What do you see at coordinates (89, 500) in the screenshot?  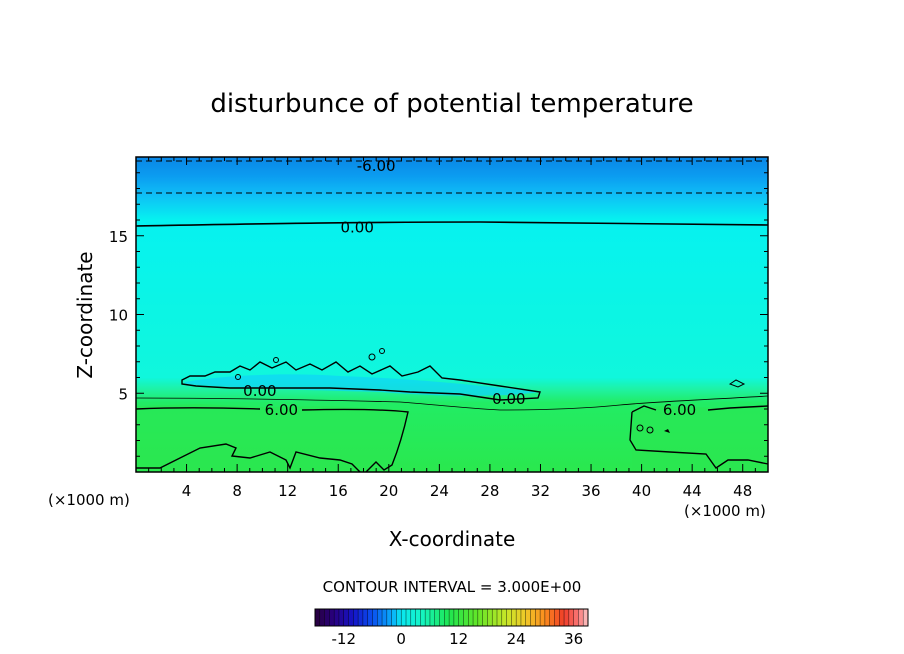 I see `x-unit-left: (×1000 m)` at bounding box center [89, 500].